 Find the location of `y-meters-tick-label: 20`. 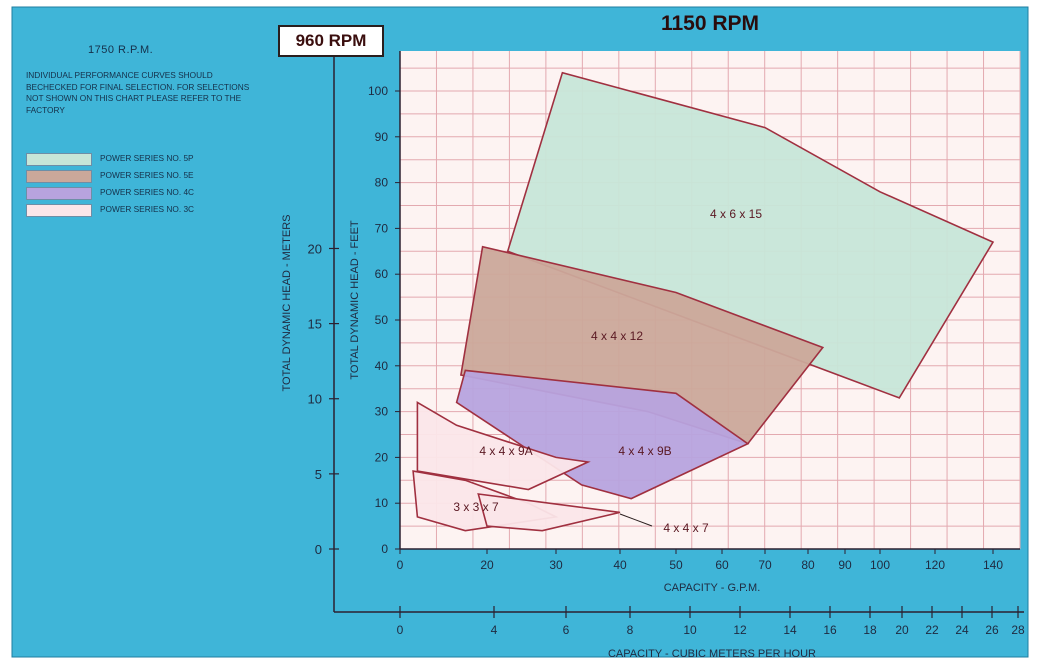

y-meters-tick-label: 20 is located at coordinates (315, 248).